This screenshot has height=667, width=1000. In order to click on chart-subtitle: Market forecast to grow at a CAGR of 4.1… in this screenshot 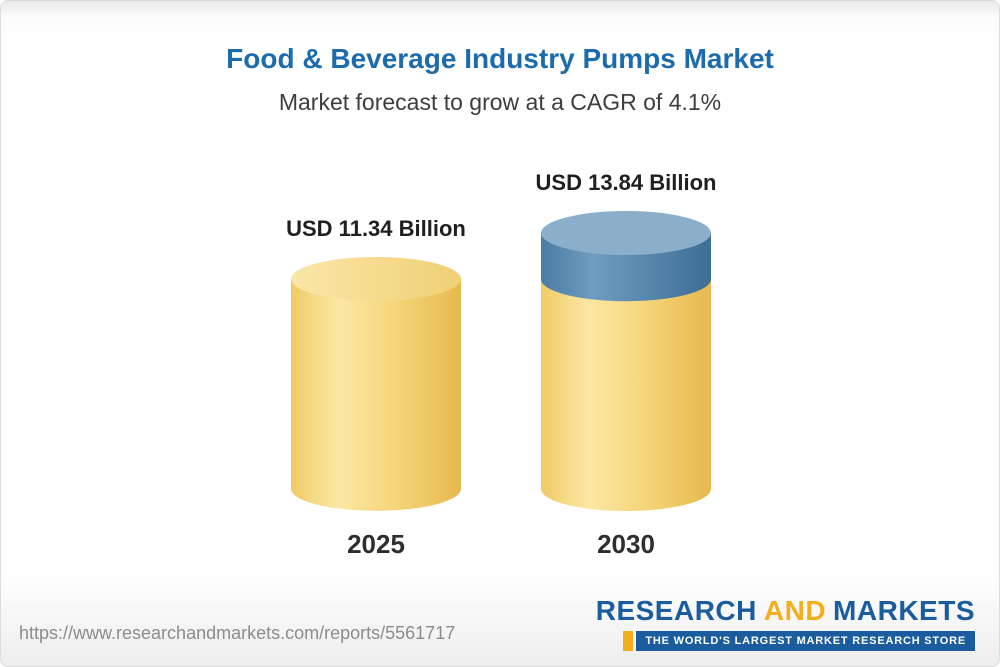, I will do `click(500, 102)`.